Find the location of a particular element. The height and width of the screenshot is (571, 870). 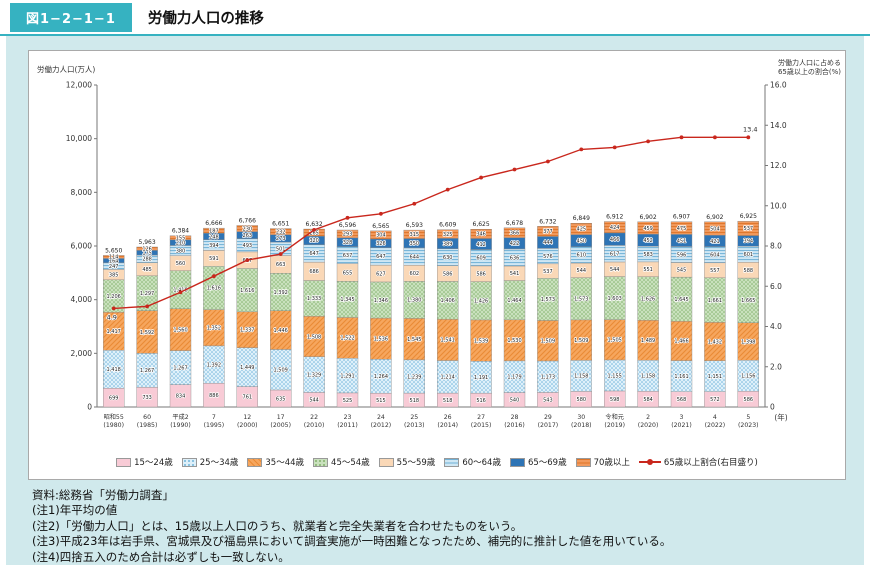

svg-text: 304 is located at coordinates (381, 236).